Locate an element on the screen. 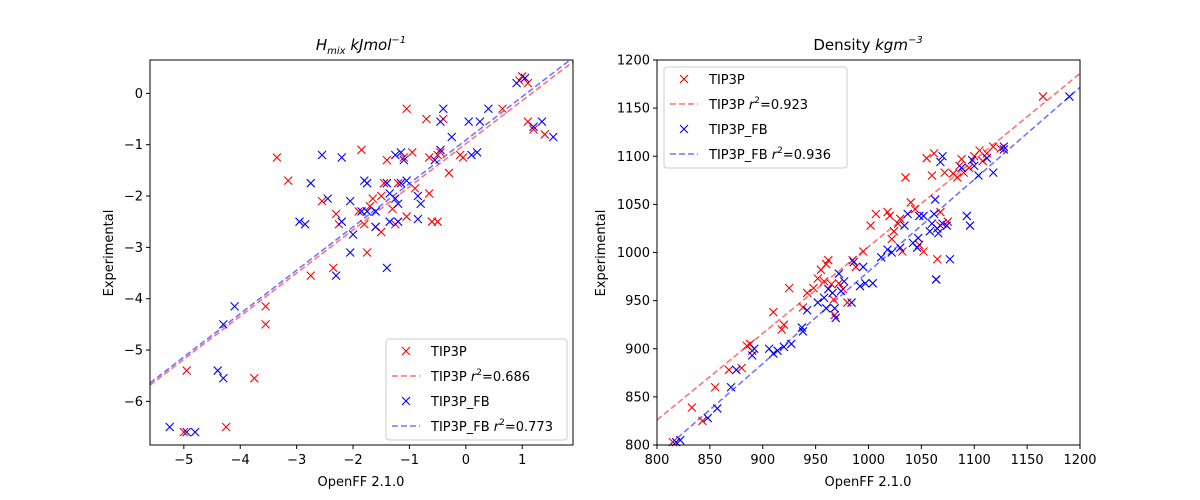  hmix-xlabel: OpenFF 2.1.0 is located at coordinates (361, 482).